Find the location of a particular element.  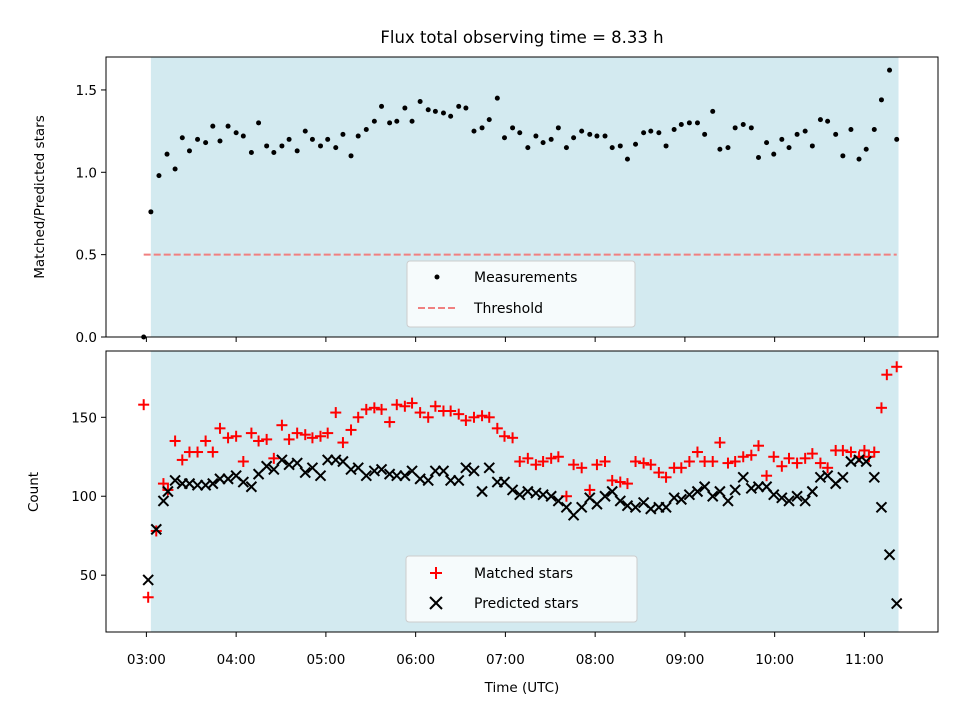

legend-measurements-marker is located at coordinates (437, 277).